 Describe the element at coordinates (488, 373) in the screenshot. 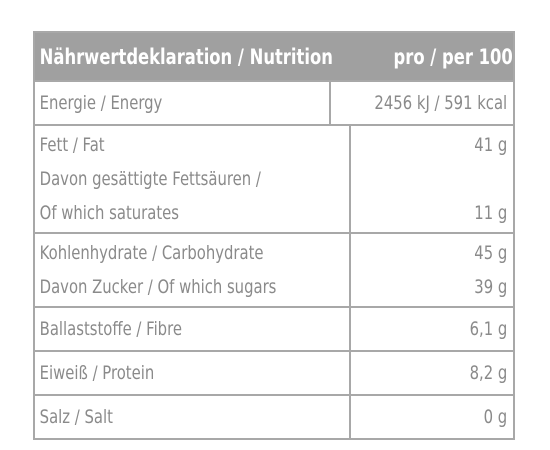

I see `row-value: 8,2 g` at that location.